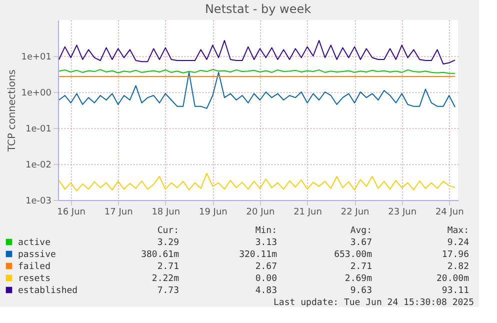 This screenshot has width=497, height=323. Describe the element at coordinates (452, 279) in the screenshot. I see `text: 20.00m` at that location.